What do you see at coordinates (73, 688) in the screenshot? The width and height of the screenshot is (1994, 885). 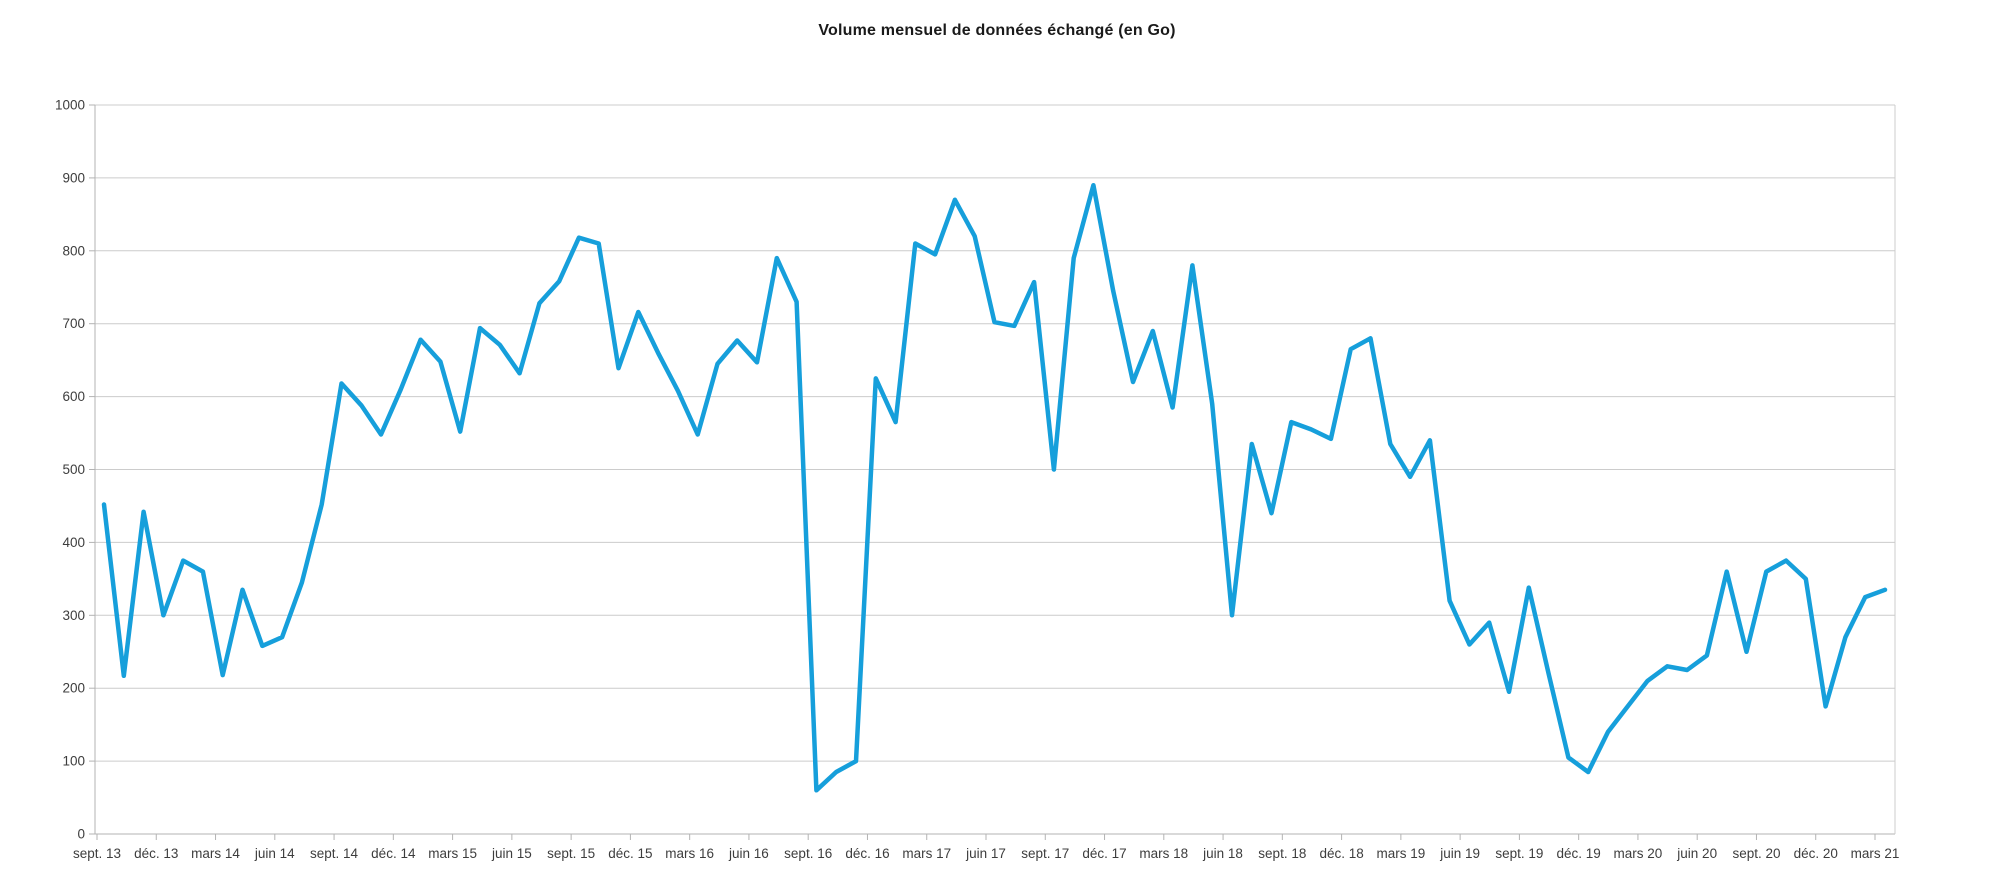 I see `y-axis-label-200: 200` at bounding box center [73, 688].